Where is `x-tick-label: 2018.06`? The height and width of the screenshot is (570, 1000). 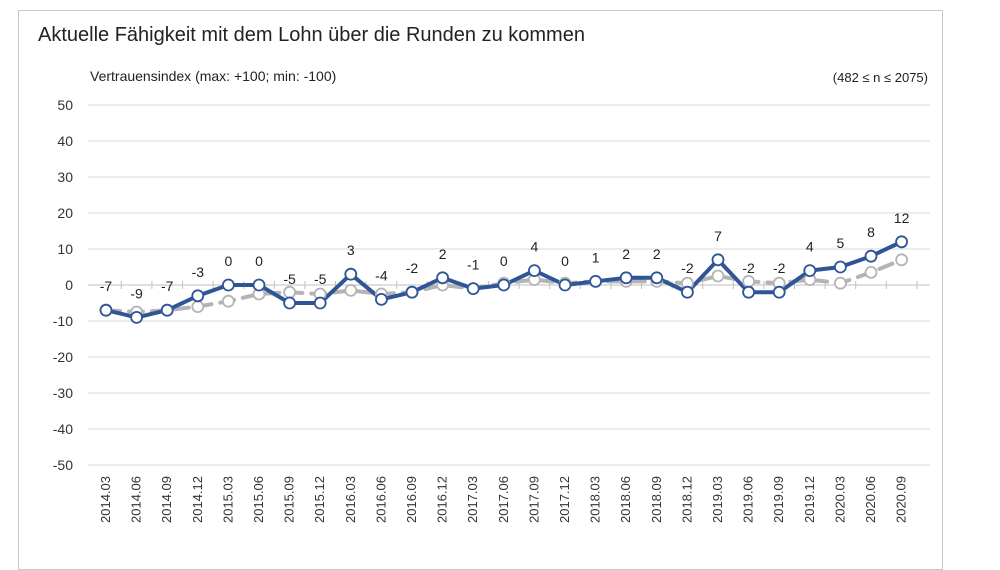
x-tick-label: 2018.06 is located at coordinates (625, 499).